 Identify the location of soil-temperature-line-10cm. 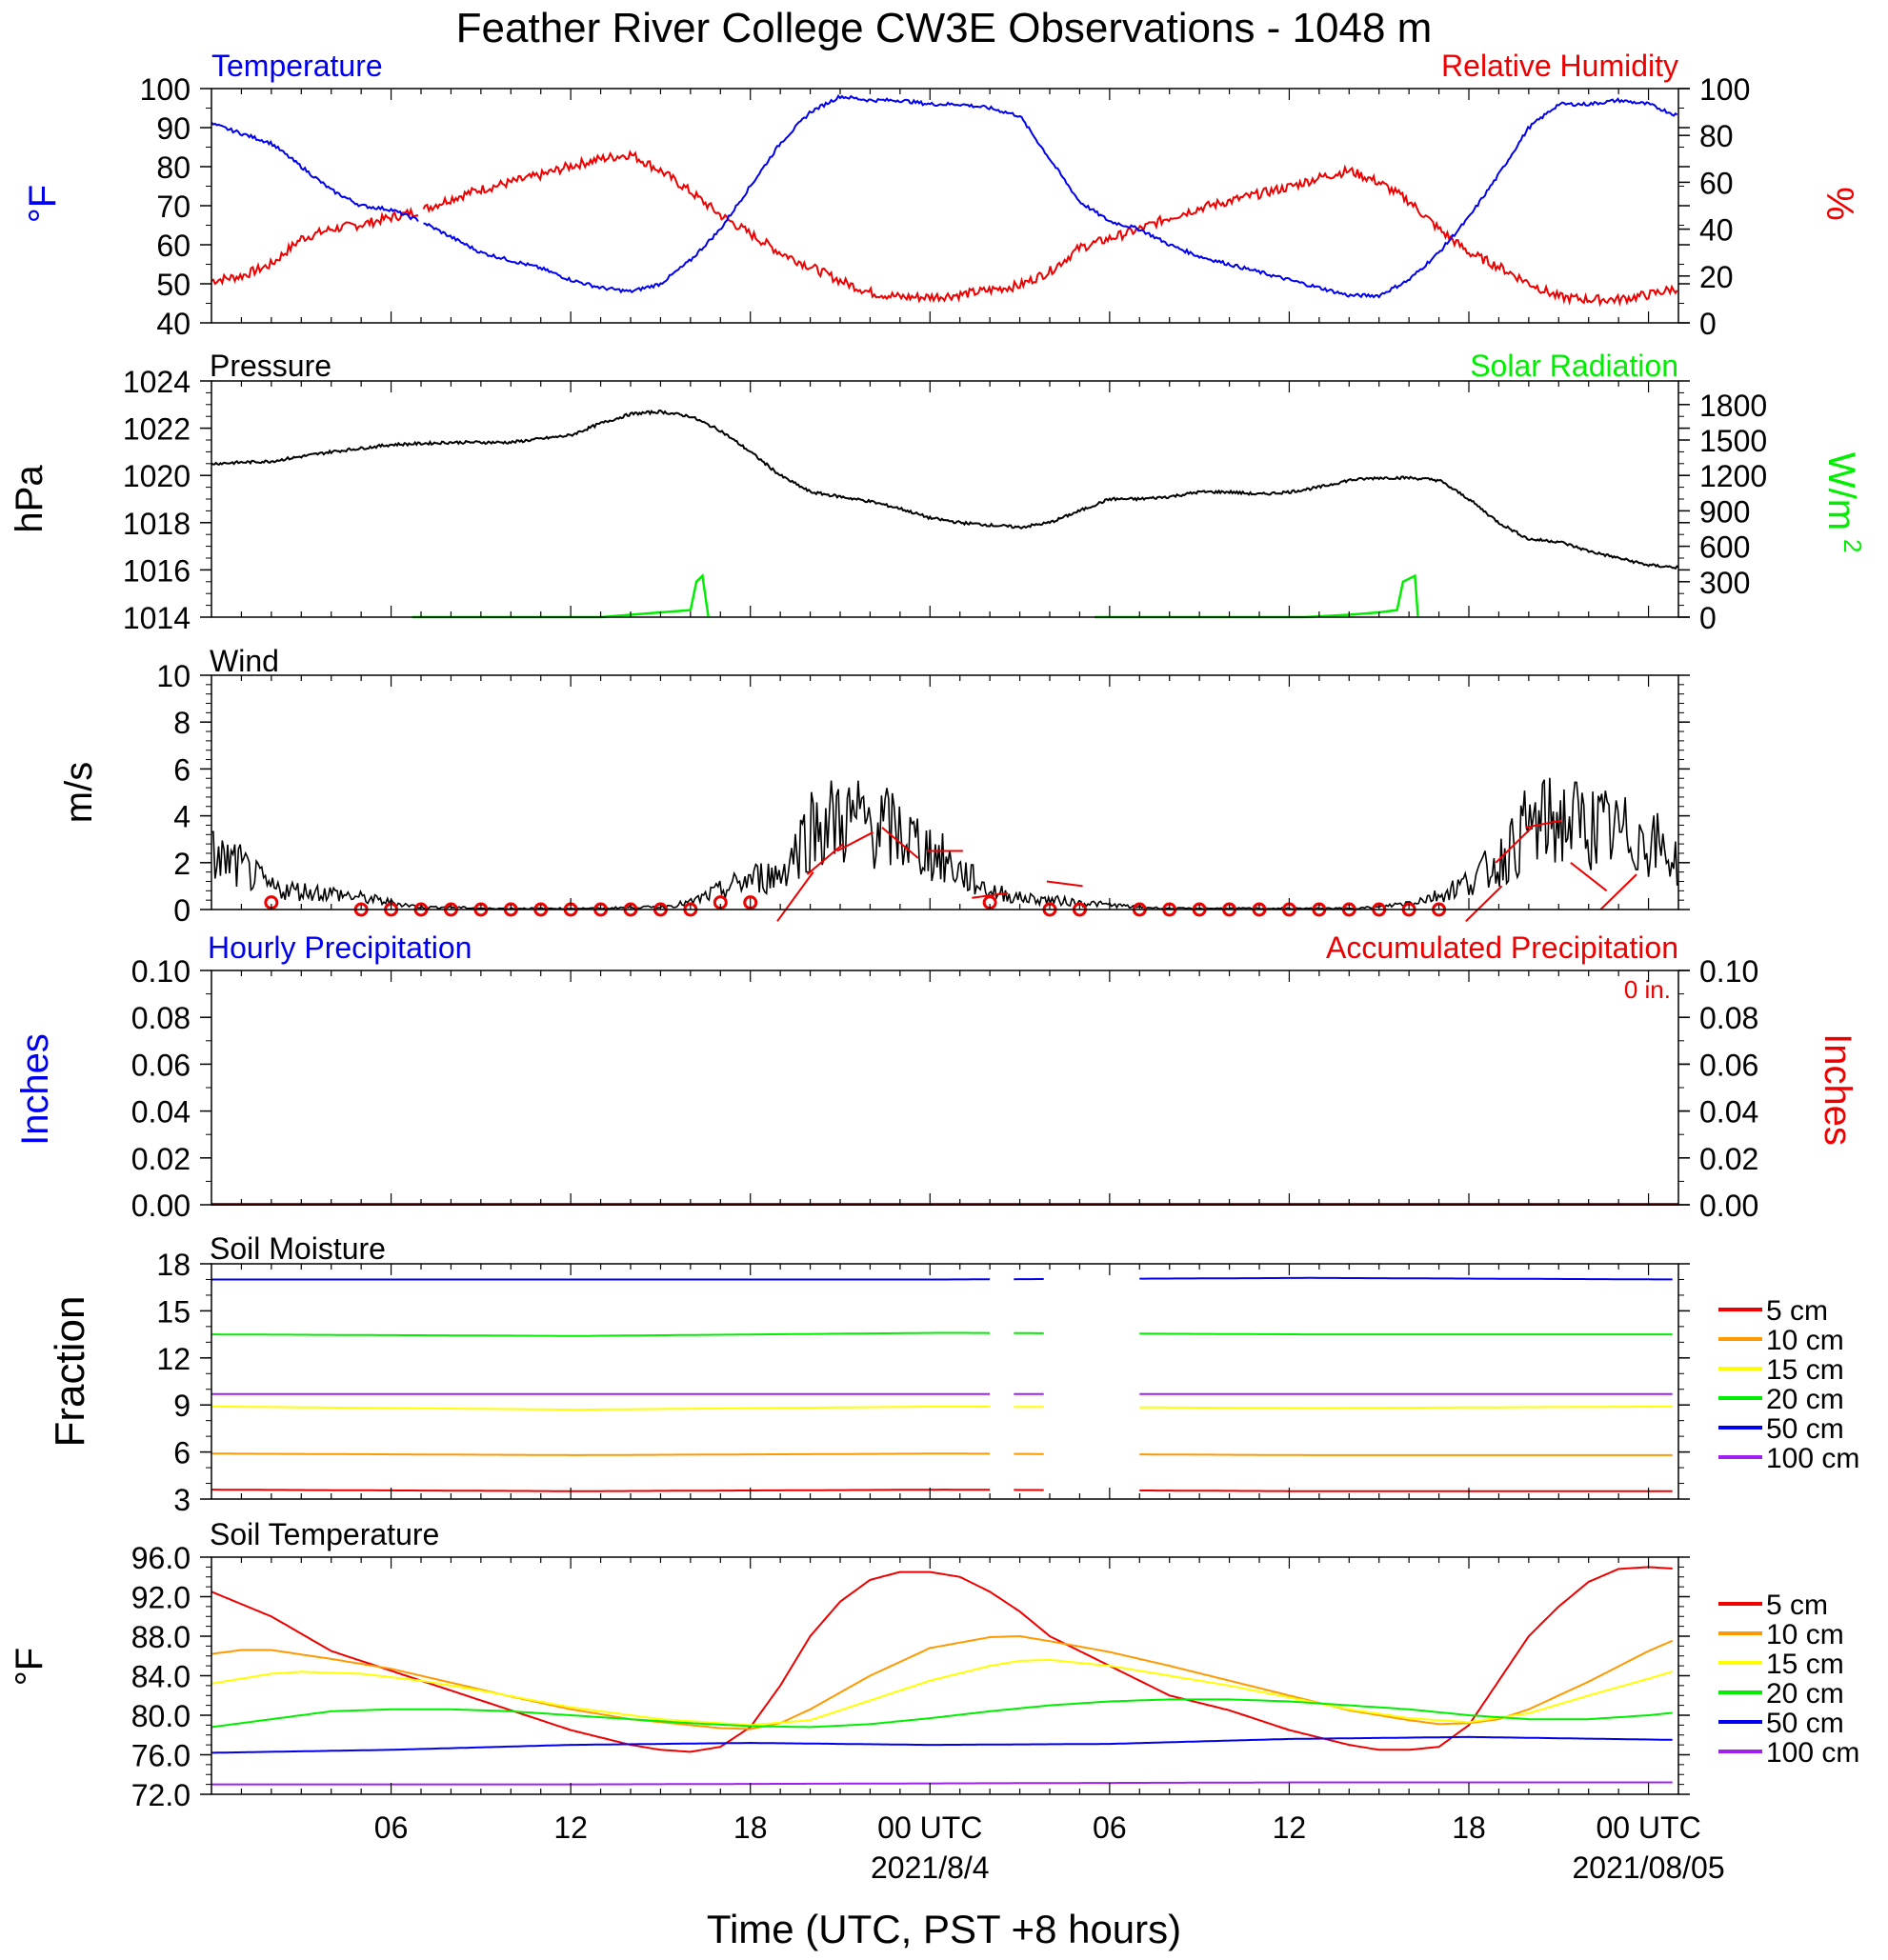
(942, 1682).